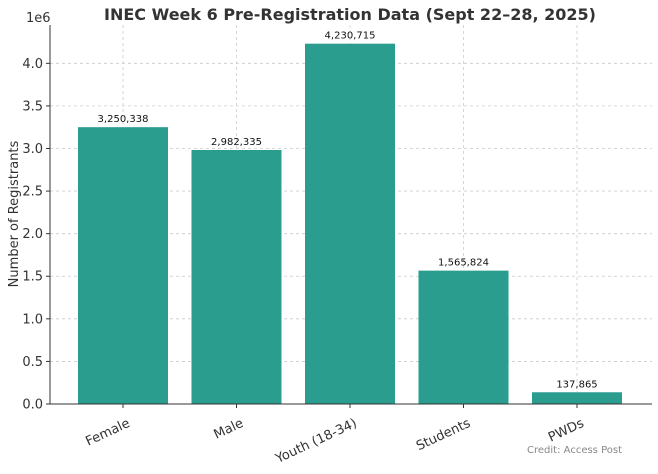 This screenshot has height=474, width=658. What do you see at coordinates (229, 429) in the screenshot?
I see `x-category-label: Male` at bounding box center [229, 429].